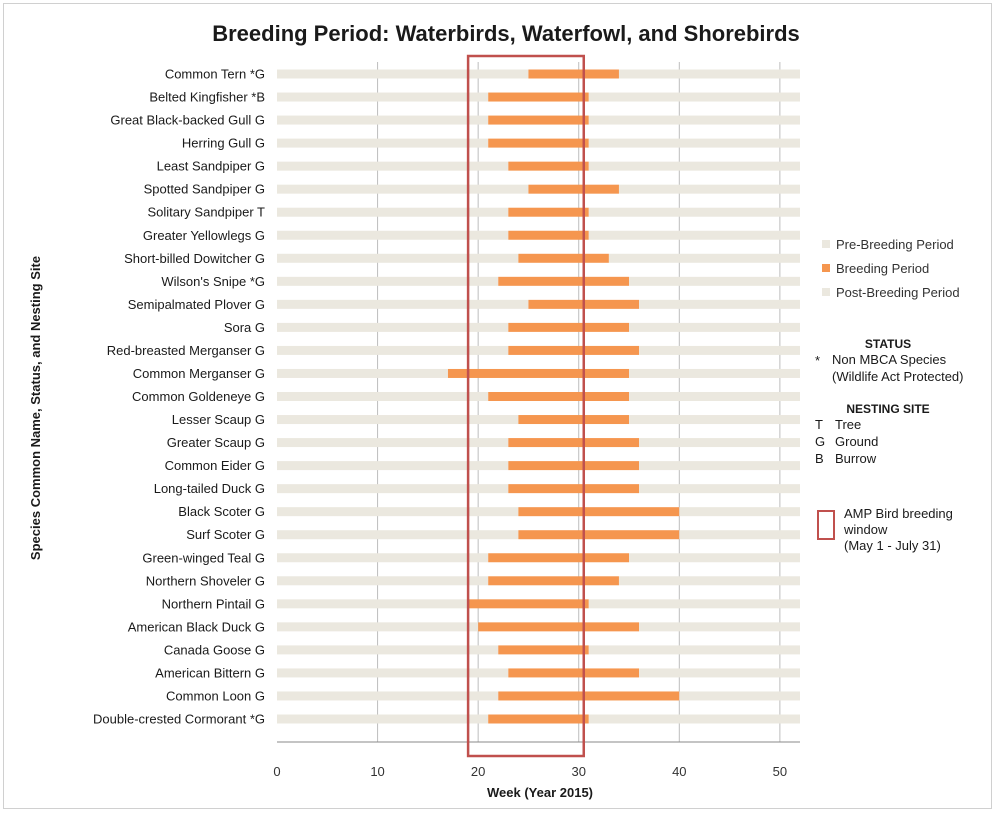 This screenshot has height=814, width=997. What do you see at coordinates (848, 424) in the screenshot?
I see `nesting-label-tree: Tree` at bounding box center [848, 424].